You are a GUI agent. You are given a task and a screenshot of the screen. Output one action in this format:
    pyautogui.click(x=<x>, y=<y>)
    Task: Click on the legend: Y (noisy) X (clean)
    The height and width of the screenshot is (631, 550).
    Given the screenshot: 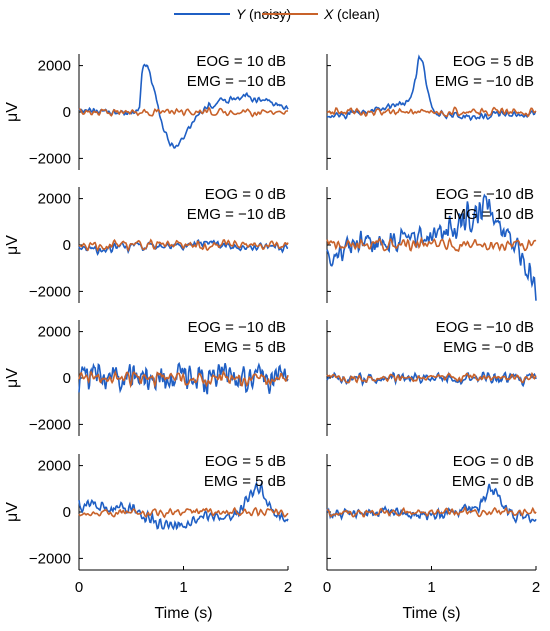 What is the action you would take?
    pyautogui.click(x=277, y=14)
    